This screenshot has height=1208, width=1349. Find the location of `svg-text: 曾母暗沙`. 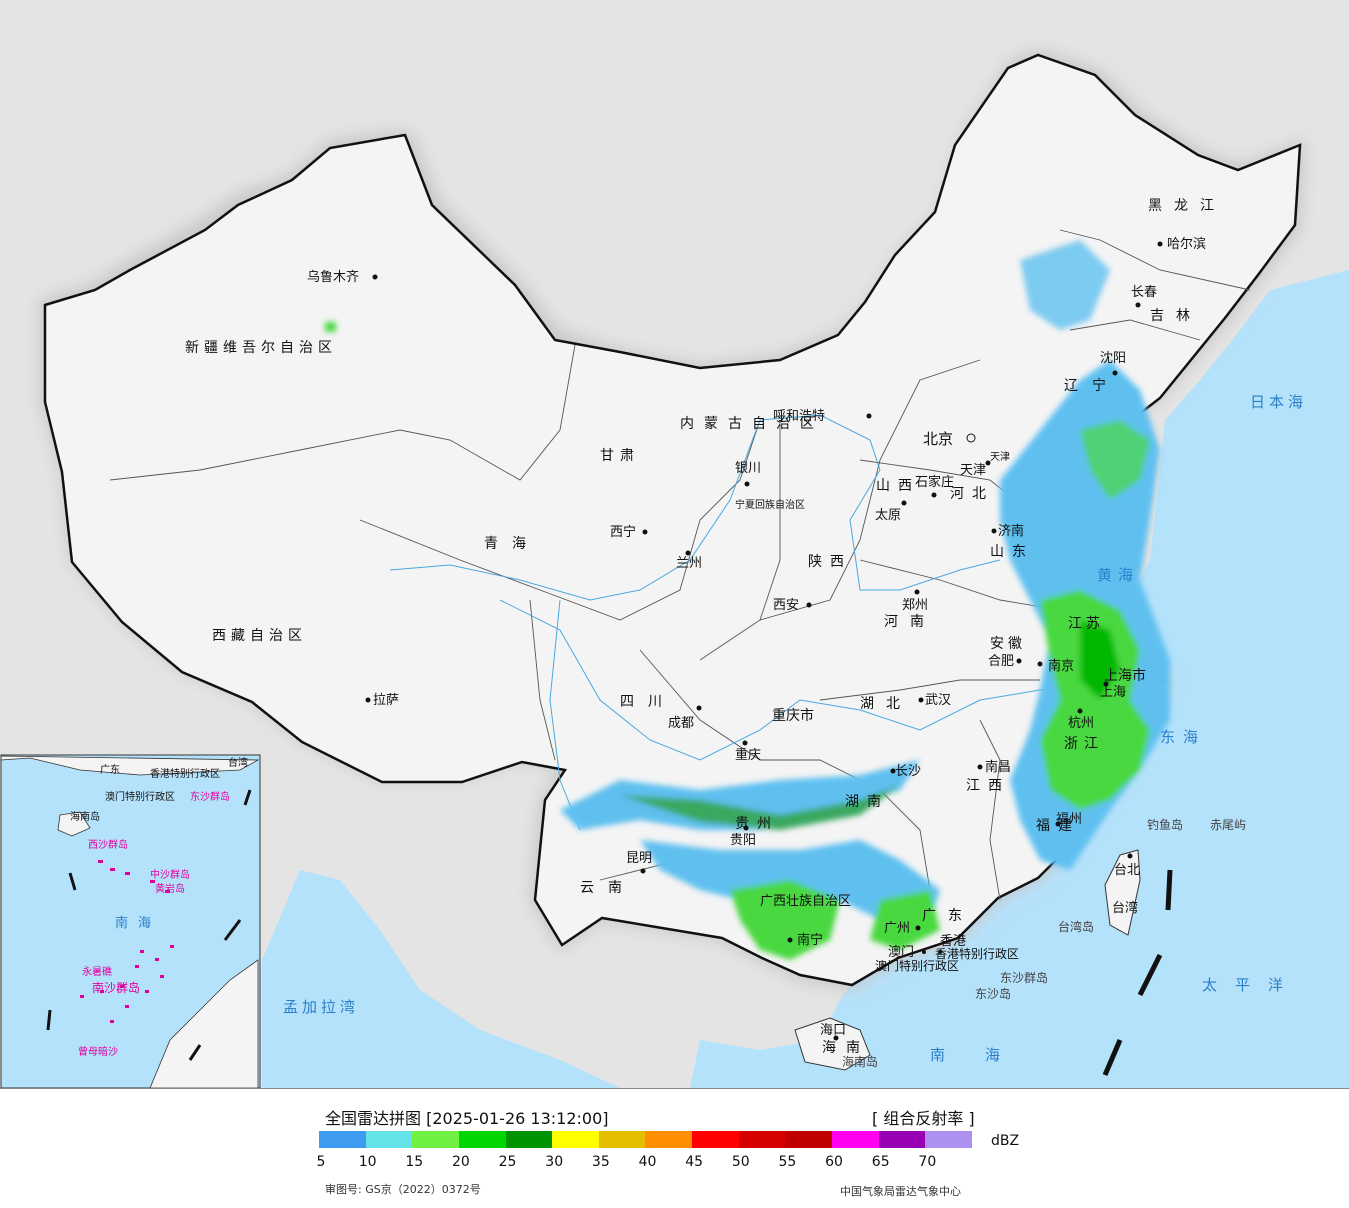

svg-text: 曾母暗沙 is located at coordinates (98, 1051).